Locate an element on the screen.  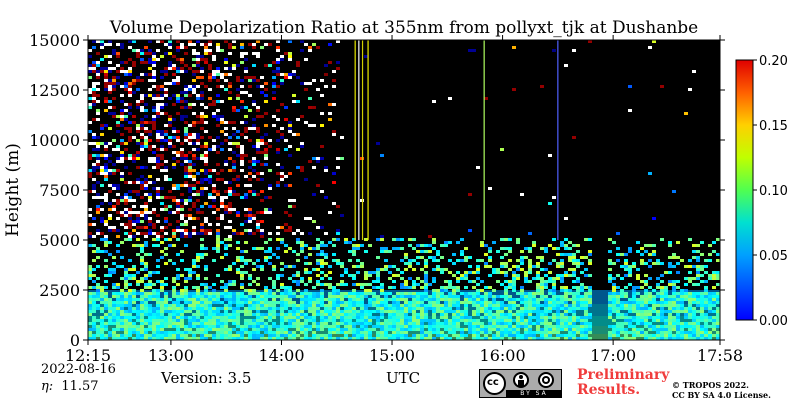
preliminary-line-1: Preliminary is located at coordinates (623, 375).